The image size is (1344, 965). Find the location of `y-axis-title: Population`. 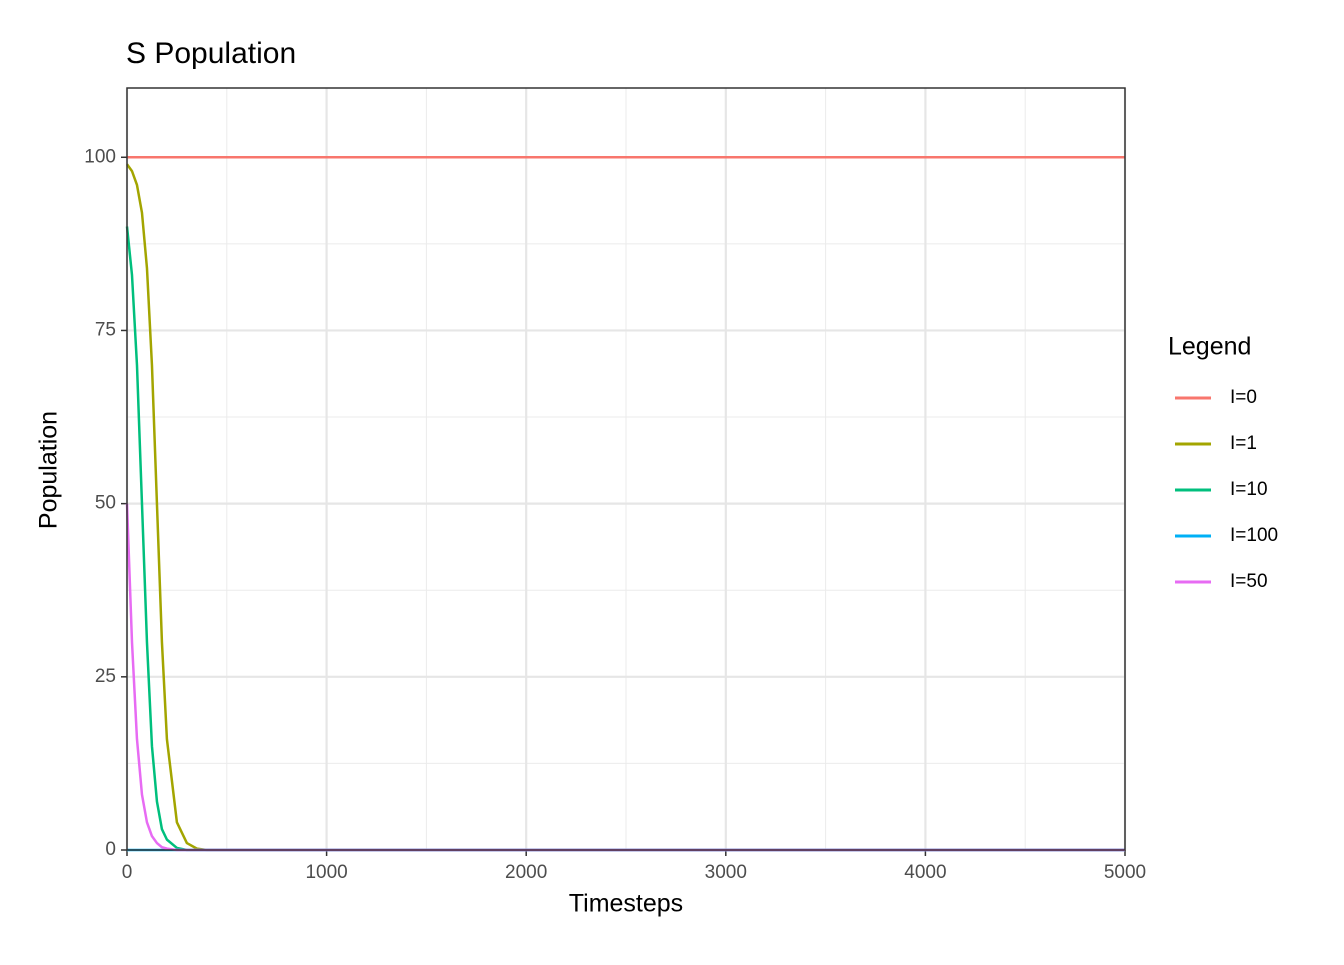

y-axis-title: Population is located at coordinates (49, 470).